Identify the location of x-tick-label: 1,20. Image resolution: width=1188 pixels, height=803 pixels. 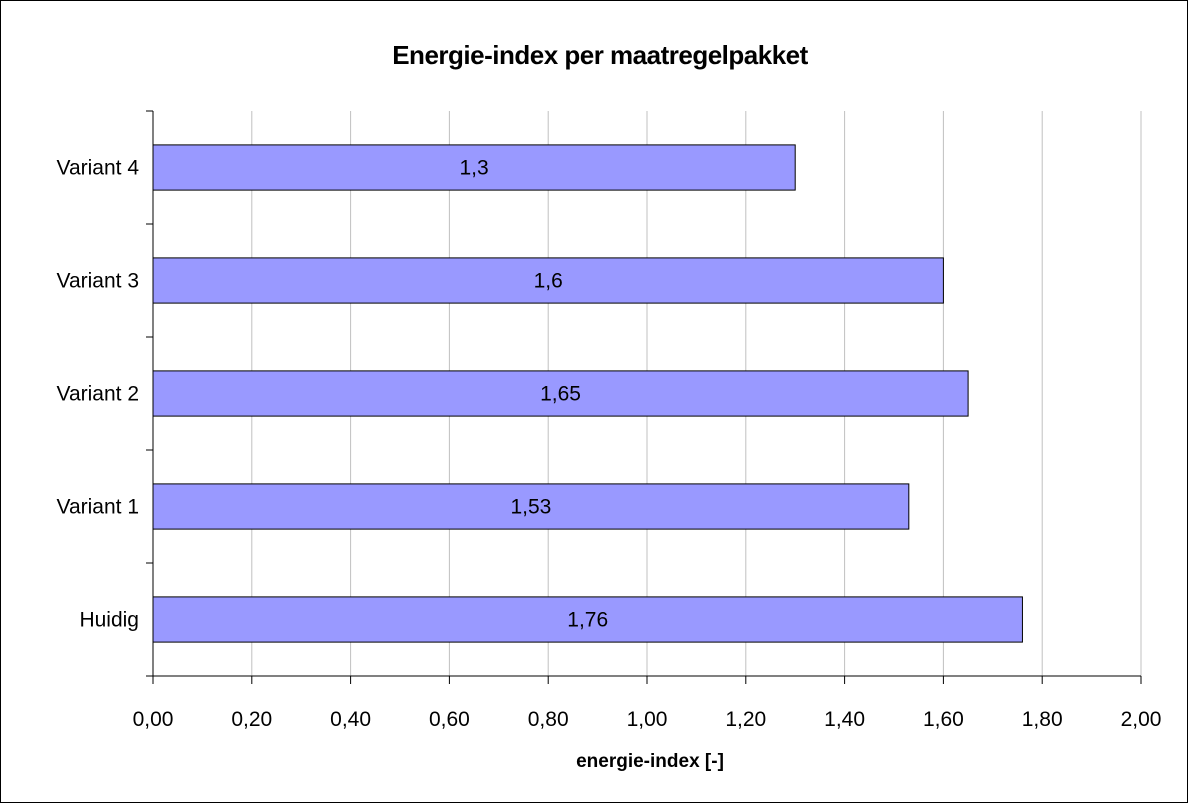
(745, 719).